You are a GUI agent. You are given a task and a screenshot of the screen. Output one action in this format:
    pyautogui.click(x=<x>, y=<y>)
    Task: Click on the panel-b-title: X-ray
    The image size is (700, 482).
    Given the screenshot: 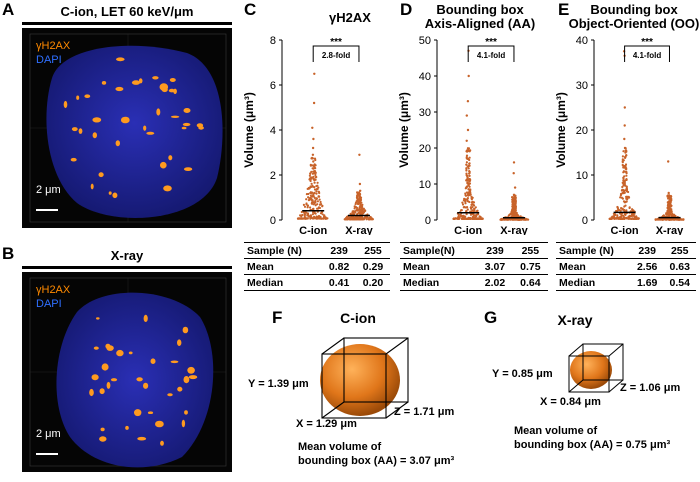 What is the action you would take?
    pyautogui.click(x=127, y=255)
    